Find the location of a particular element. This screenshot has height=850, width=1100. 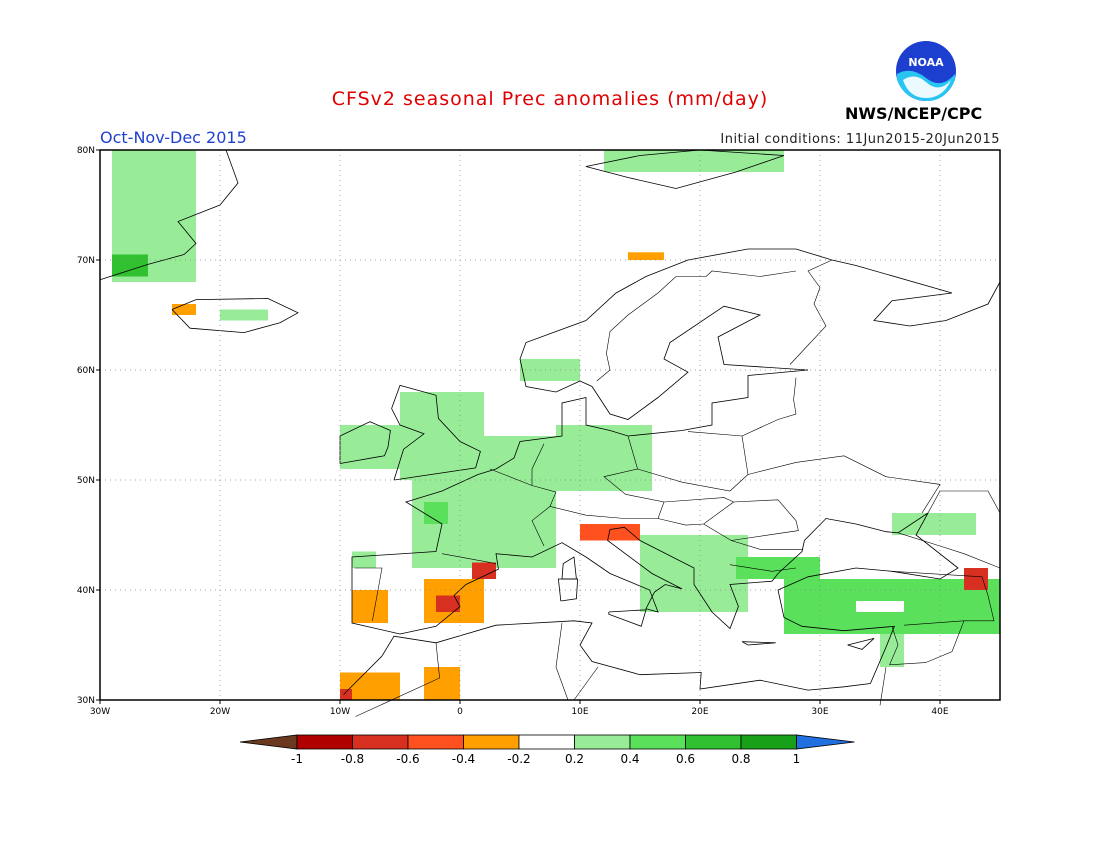

colorbar-low-arrow is located at coordinates (268, 742).